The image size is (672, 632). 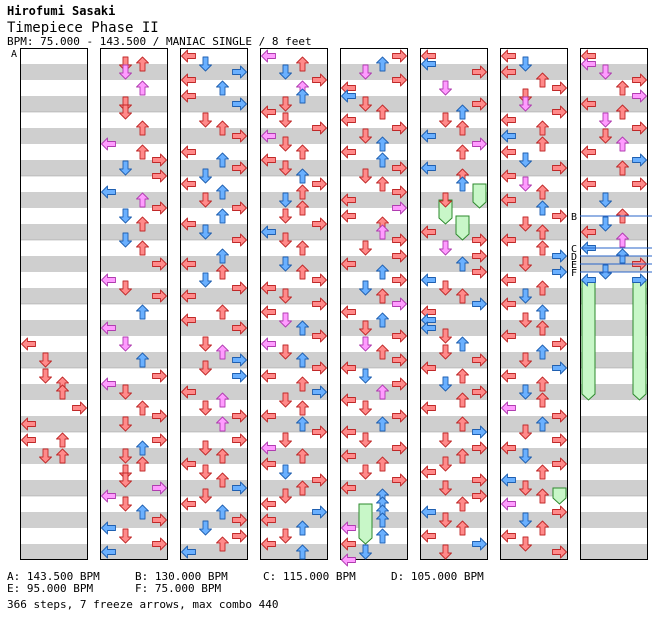 I want to click on bpm-change-label: D, so click(x=574, y=257).